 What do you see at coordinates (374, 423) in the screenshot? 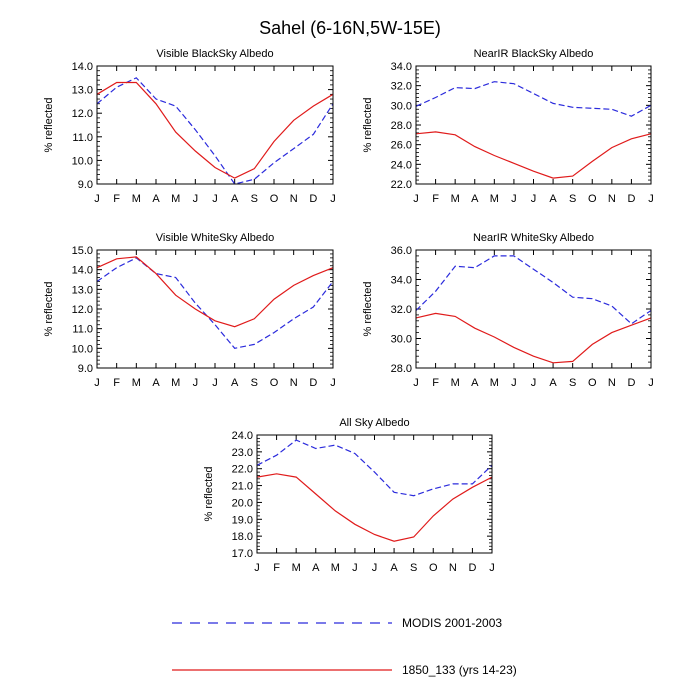
I see `panel-title: All Sky Albedo` at bounding box center [374, 423].